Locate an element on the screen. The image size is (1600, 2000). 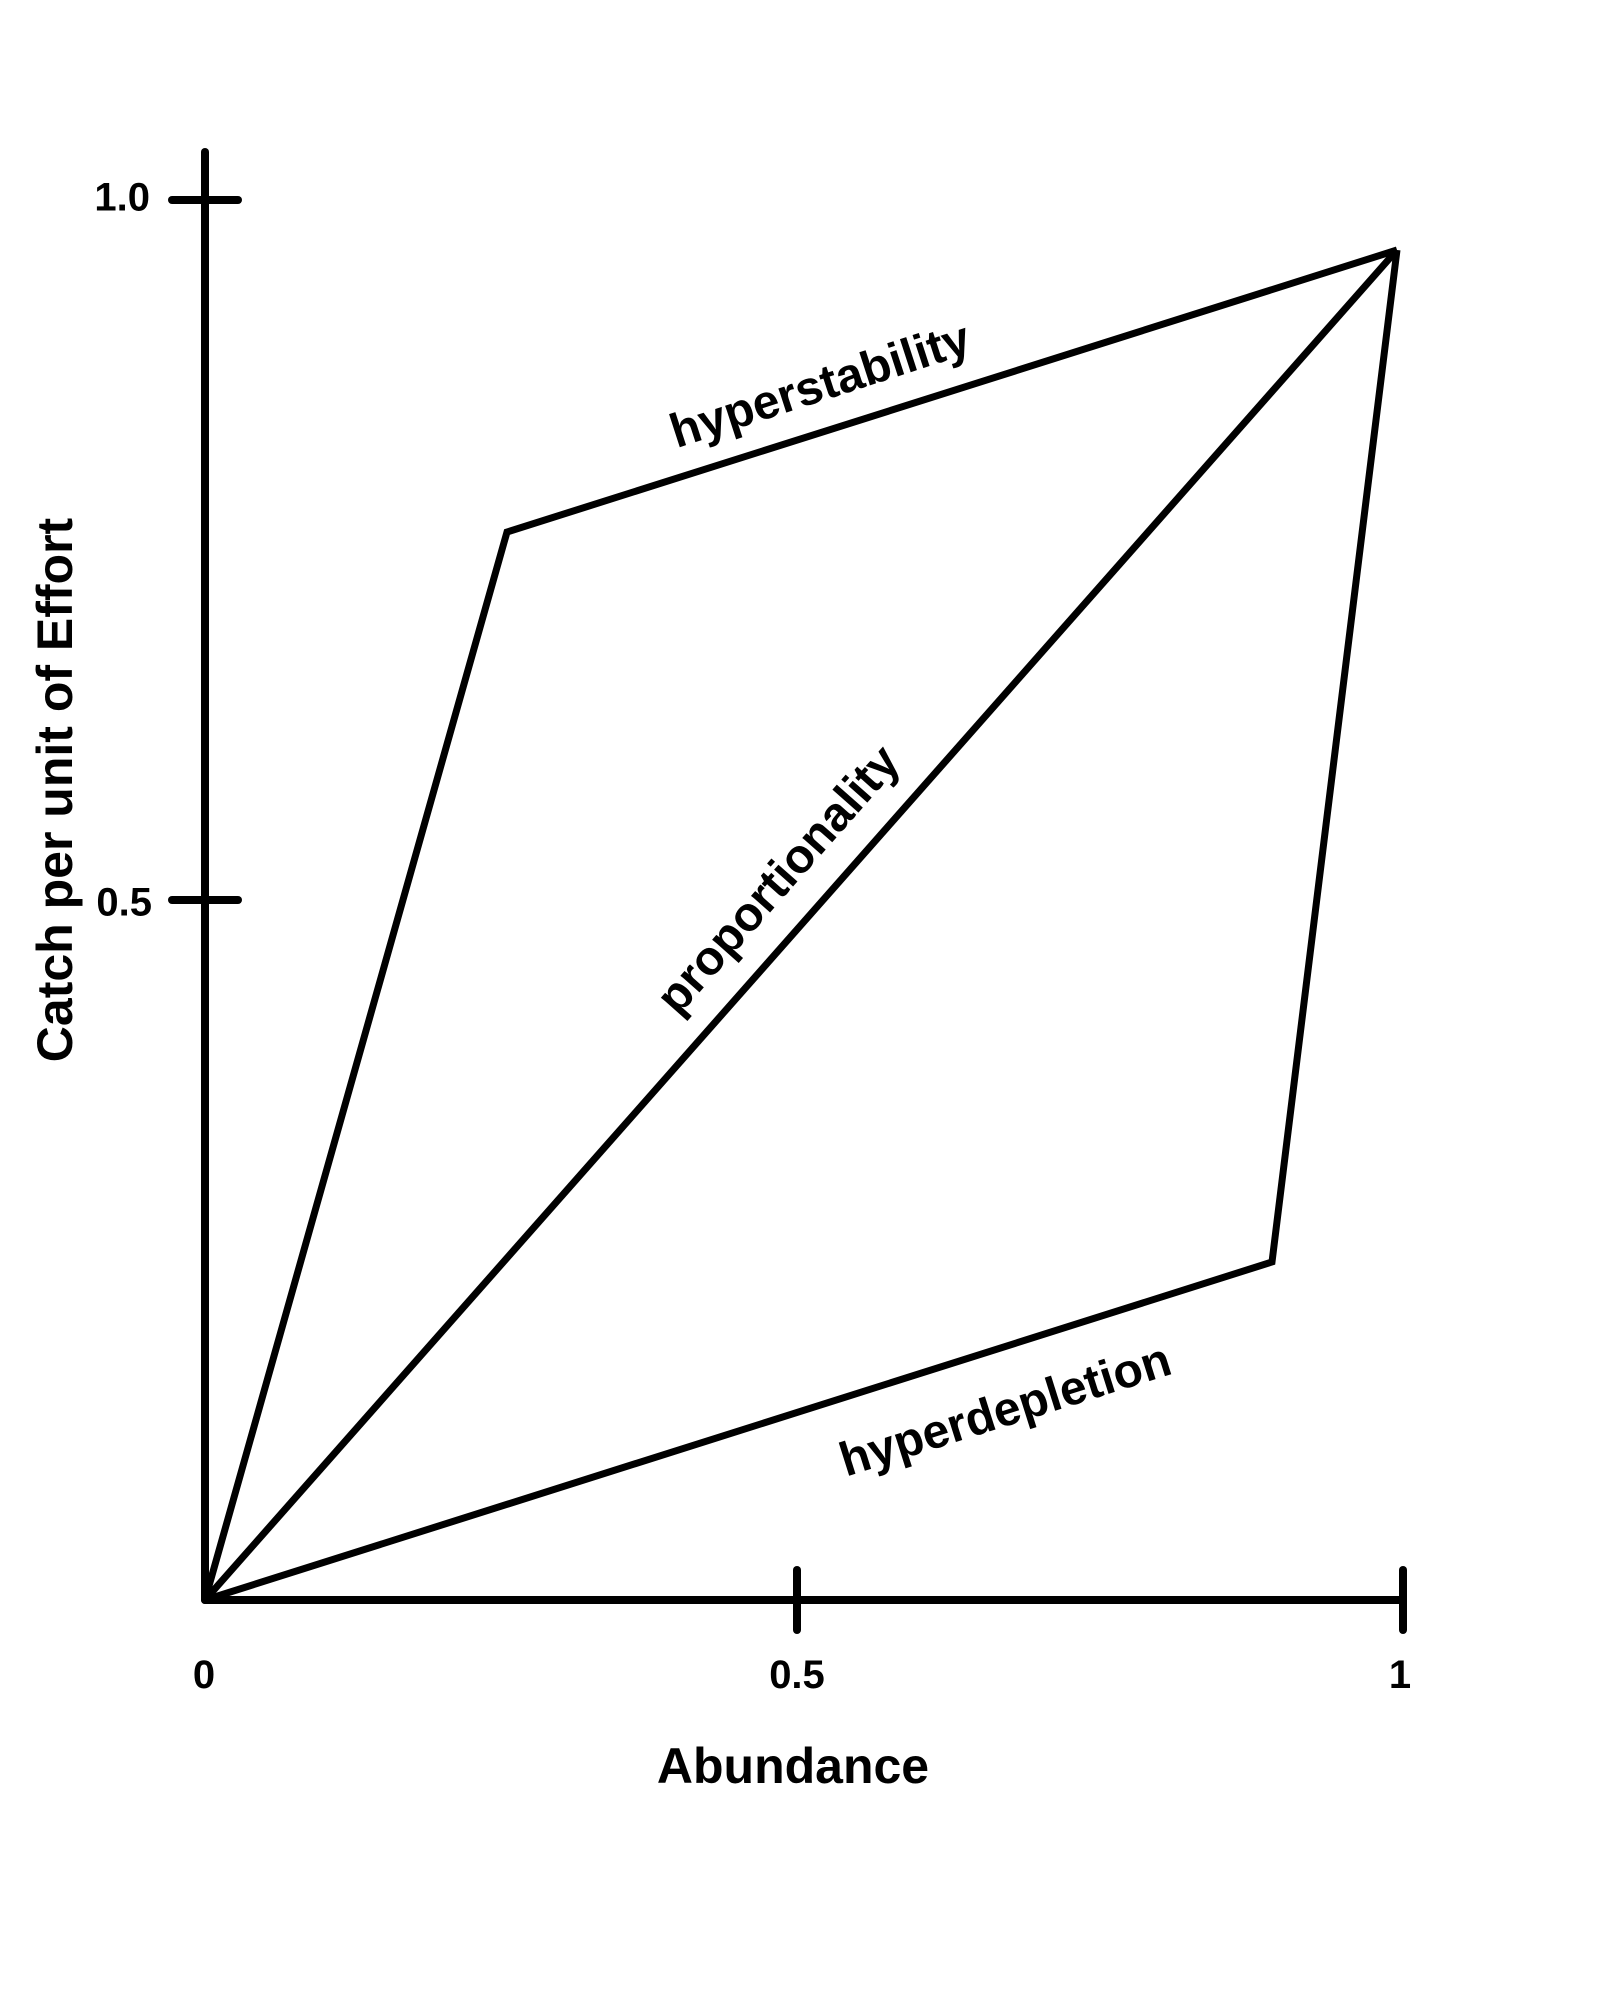
proportionality-label: proportionality is located at coordinates (778, 879).